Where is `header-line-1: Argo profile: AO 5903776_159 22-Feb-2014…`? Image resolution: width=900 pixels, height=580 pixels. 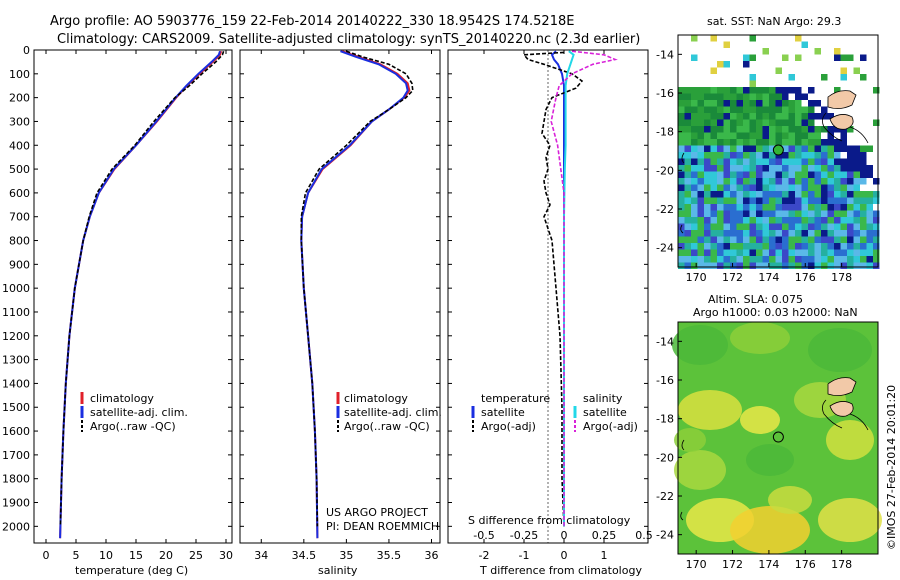 header-line-1: Argo profile: AO 5903776_159 22-Feb-2014… is located at coordinates (312, 21).